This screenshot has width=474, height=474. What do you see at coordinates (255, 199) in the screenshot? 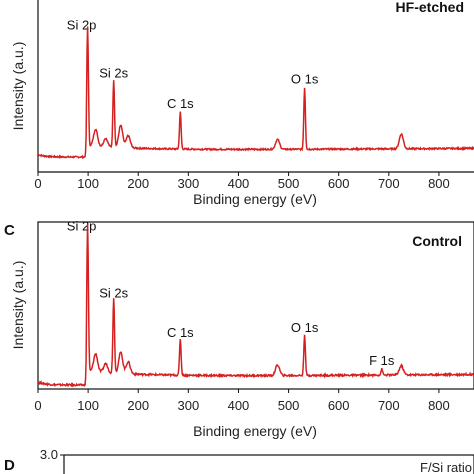
I see `x-axis-title-hf: Binding energy (eV)` at bounding box center [255, 199].